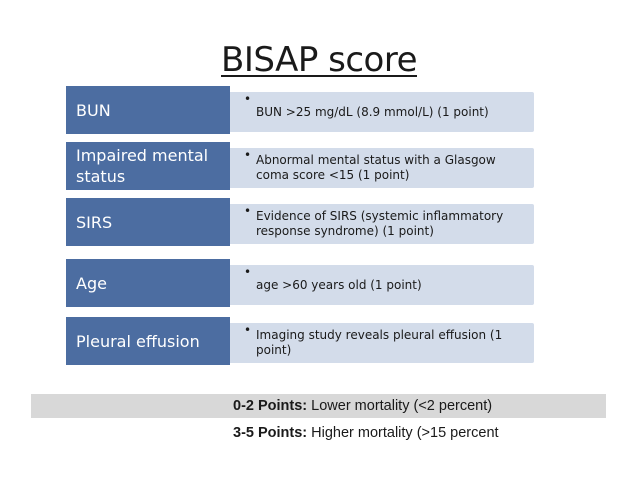  Describe the element at coordinates (148, 110) in the screenshot. I see `criterion-label: BUN` at that location.